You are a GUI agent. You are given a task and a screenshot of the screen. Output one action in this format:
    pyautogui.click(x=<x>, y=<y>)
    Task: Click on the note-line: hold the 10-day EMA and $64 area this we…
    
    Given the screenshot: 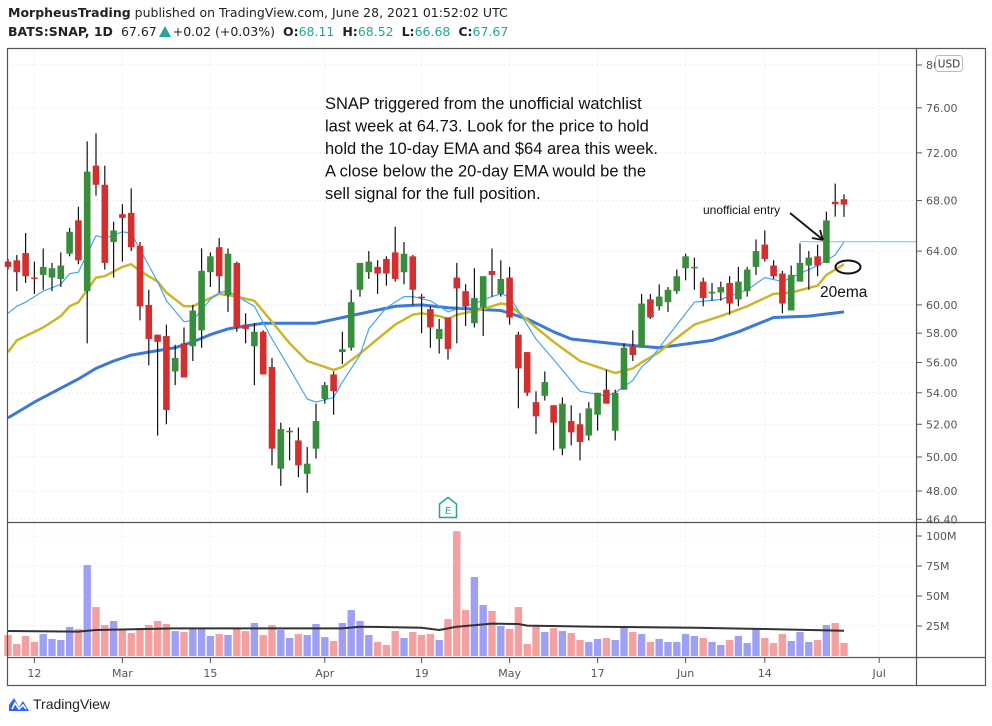 What is the action you would take?
    pyautogui.click(x=491, y=149)
    